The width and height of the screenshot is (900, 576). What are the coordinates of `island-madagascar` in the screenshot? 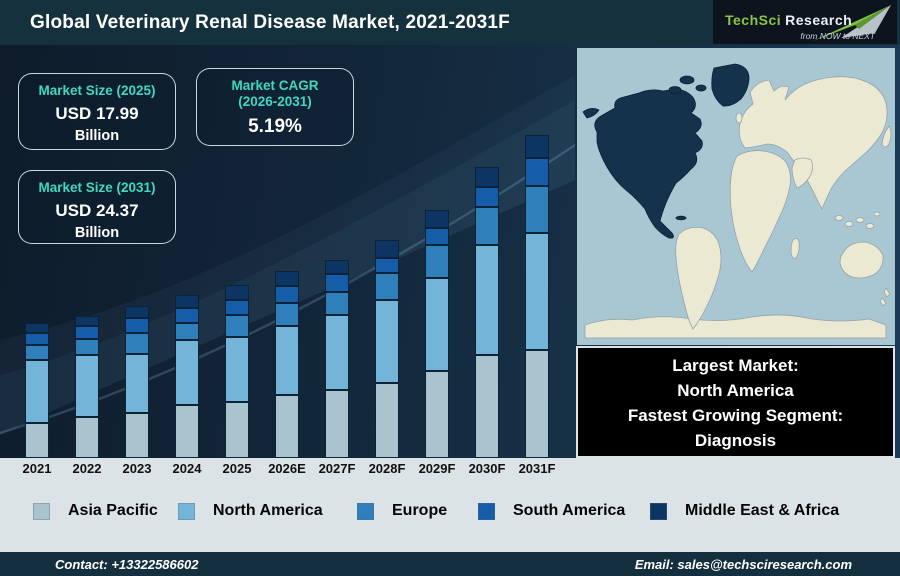 It's located at (795, 248).